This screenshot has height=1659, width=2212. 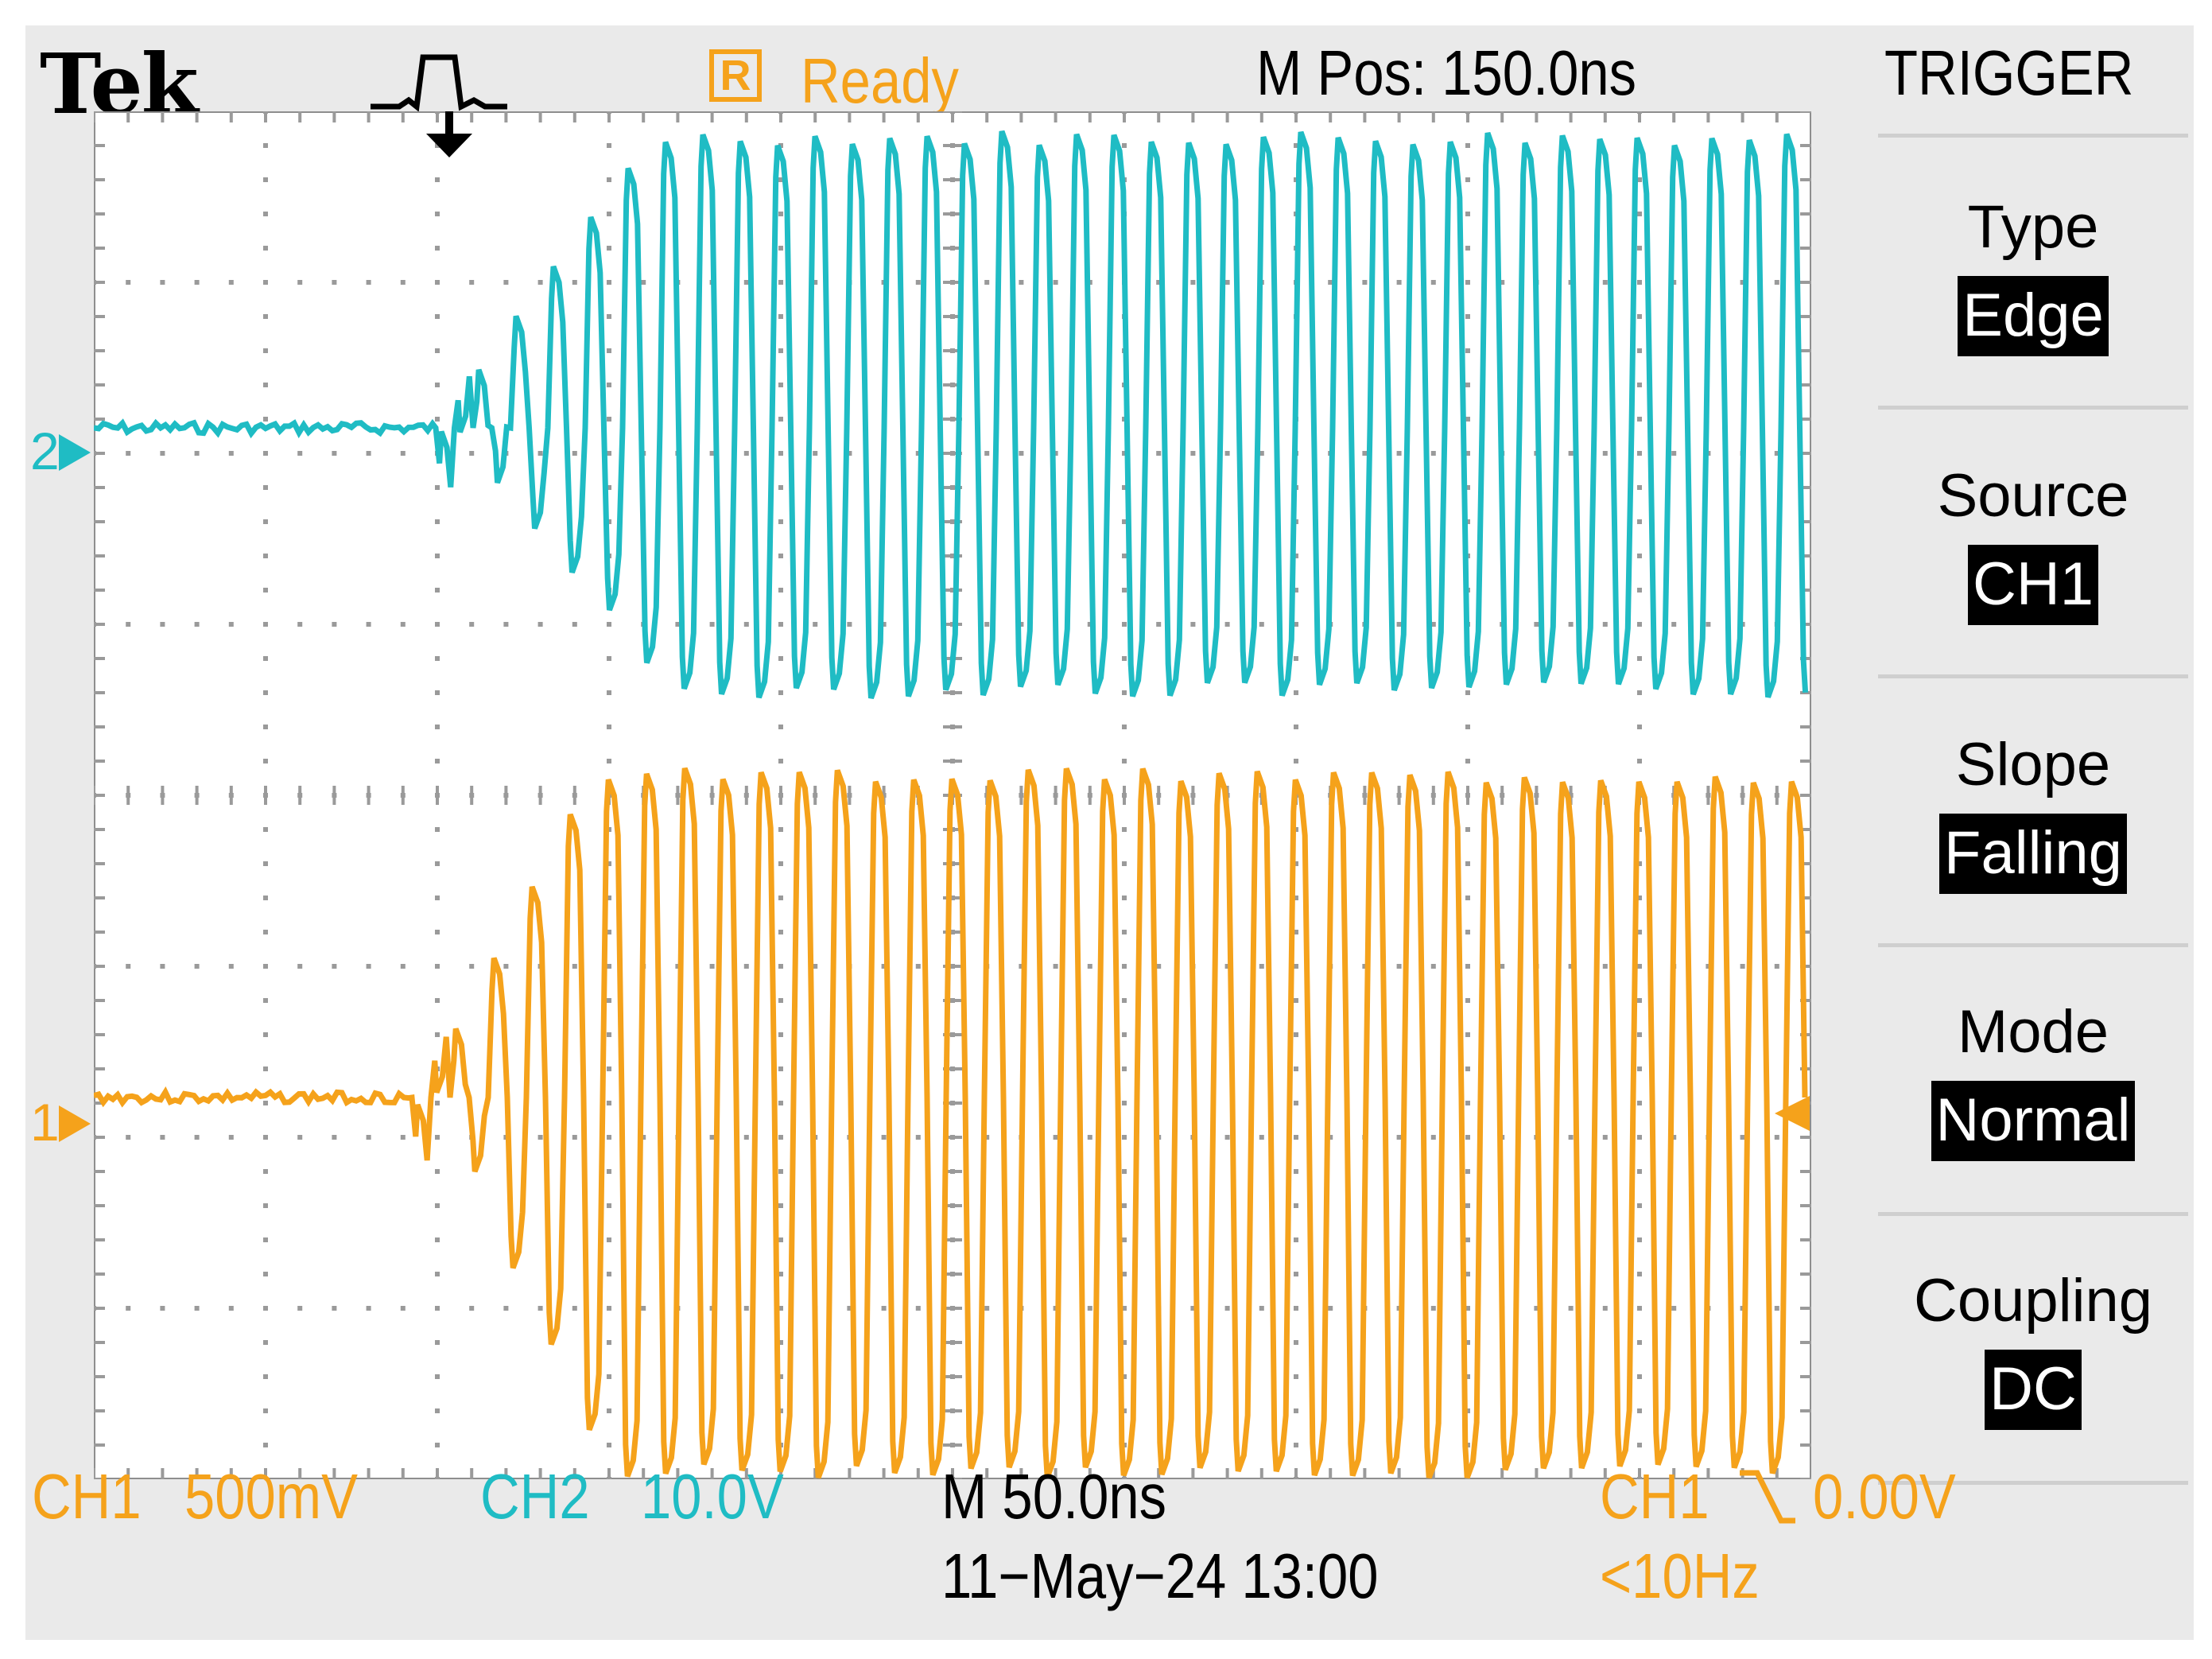 I want to click on menu-item-type: Type Edge, so click(x=2029, y=274).